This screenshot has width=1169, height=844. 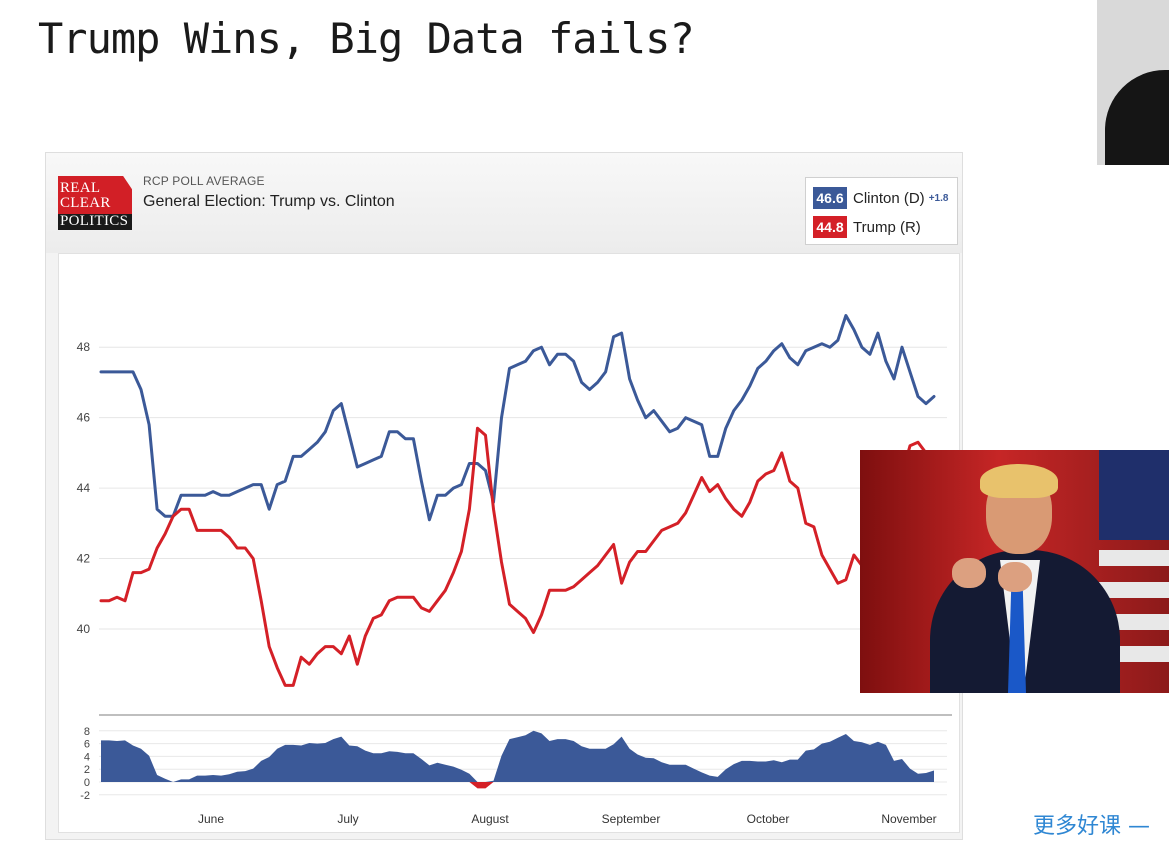 What do you see at coordinates (204, 181) in the screenshot?
I see `chart-kicker: RCP POLL AVERAGE` at bounding box center [204, 181].